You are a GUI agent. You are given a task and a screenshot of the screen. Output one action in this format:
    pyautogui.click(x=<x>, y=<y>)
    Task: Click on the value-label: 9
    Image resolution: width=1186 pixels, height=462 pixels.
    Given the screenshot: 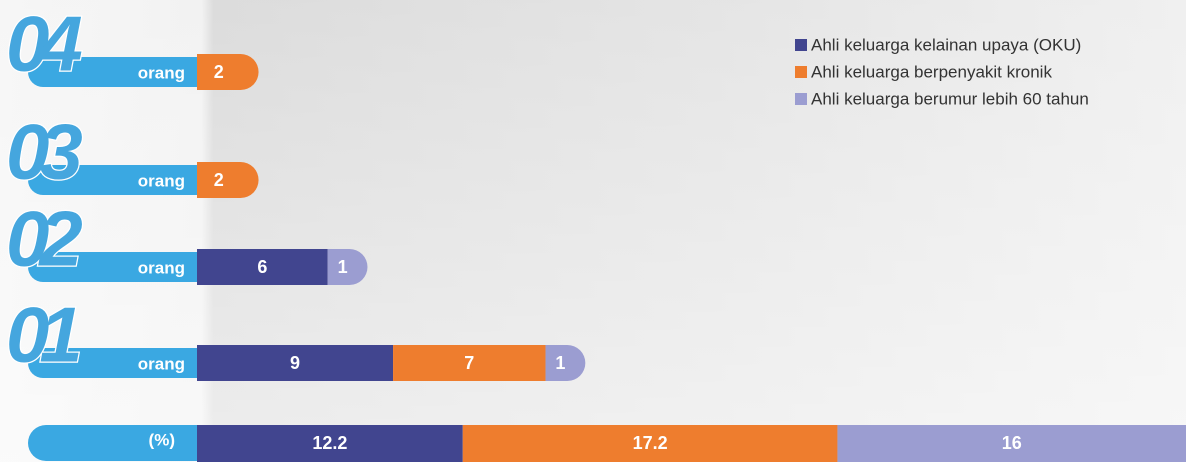 What is the action you would take?
    pyautogui.click(x=295, y=363)
    